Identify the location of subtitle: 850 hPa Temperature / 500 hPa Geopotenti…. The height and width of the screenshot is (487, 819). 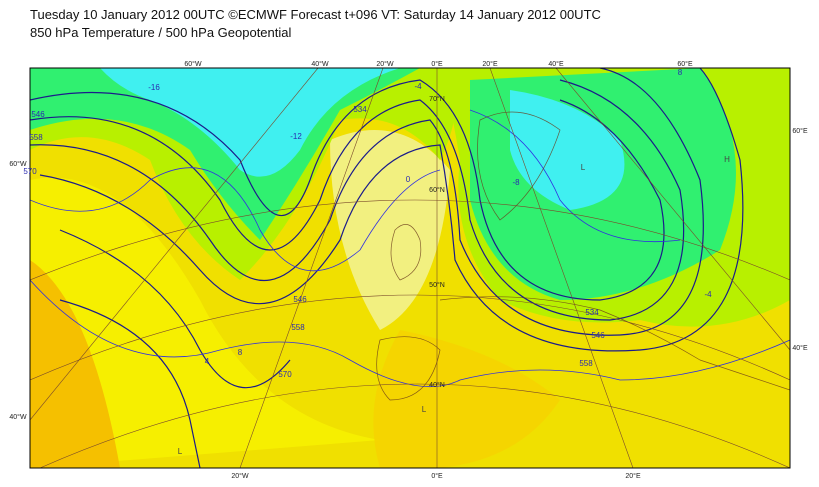
(161, 32).